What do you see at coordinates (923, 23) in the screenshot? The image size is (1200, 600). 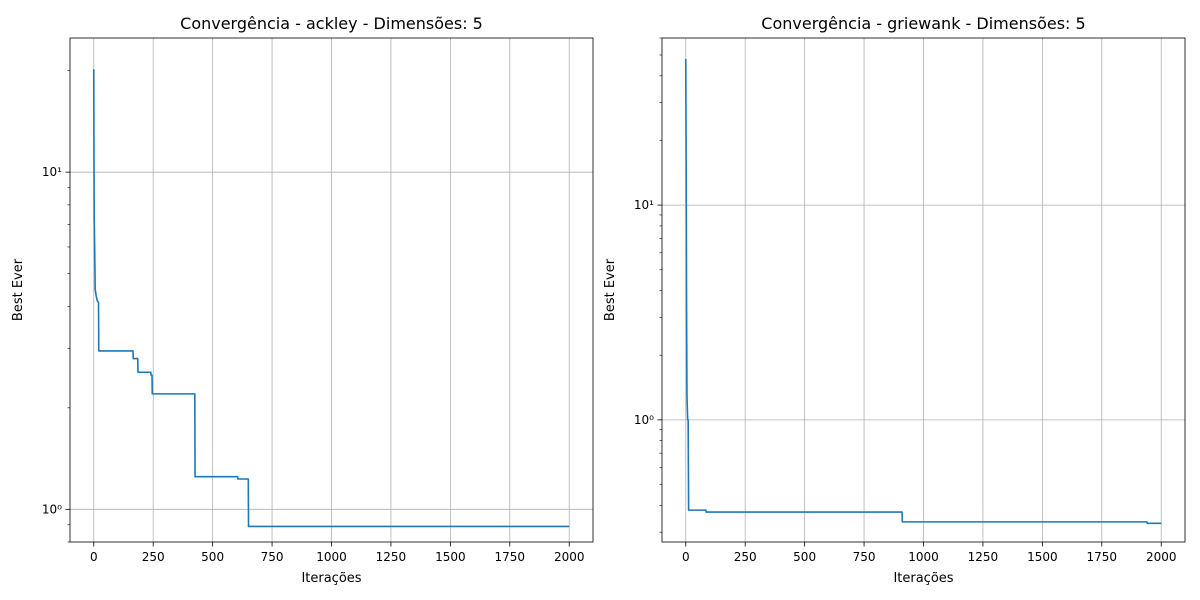 I see `chart-title: Convergência - griewank - Dimensões: 5` at bounding box center [923, 23].